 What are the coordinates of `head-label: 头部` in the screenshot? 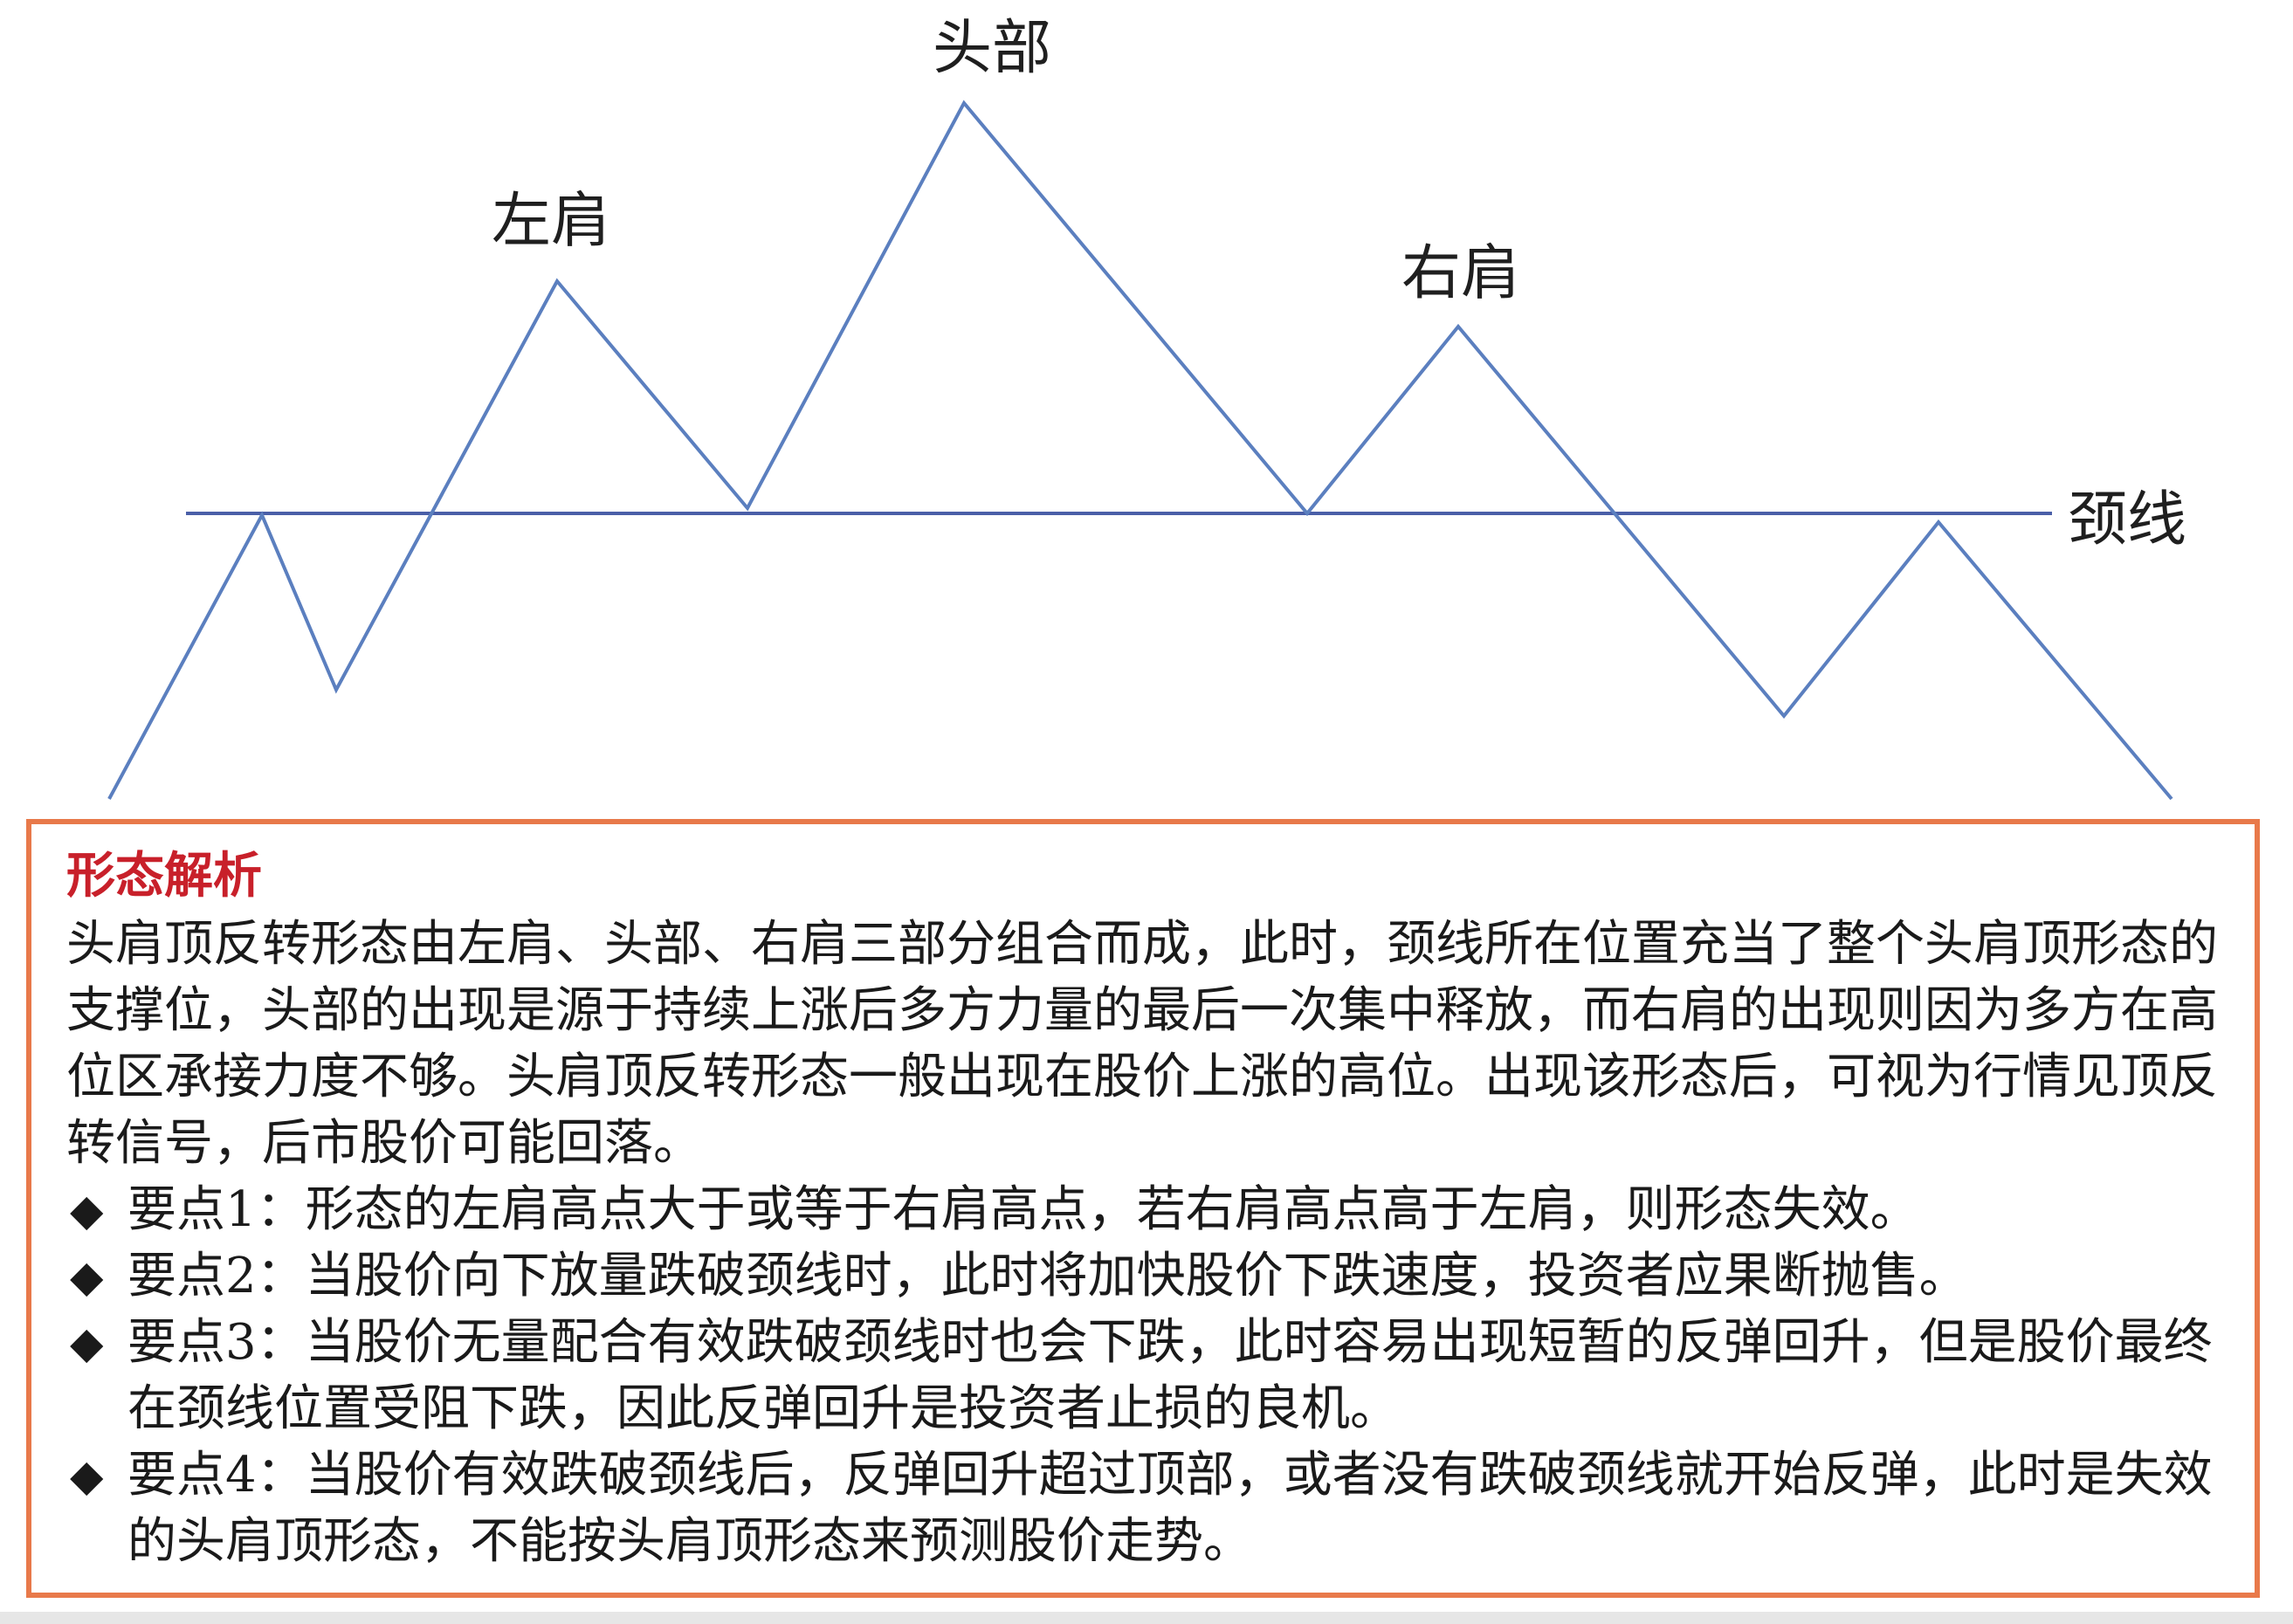 It's located at (992, 49).